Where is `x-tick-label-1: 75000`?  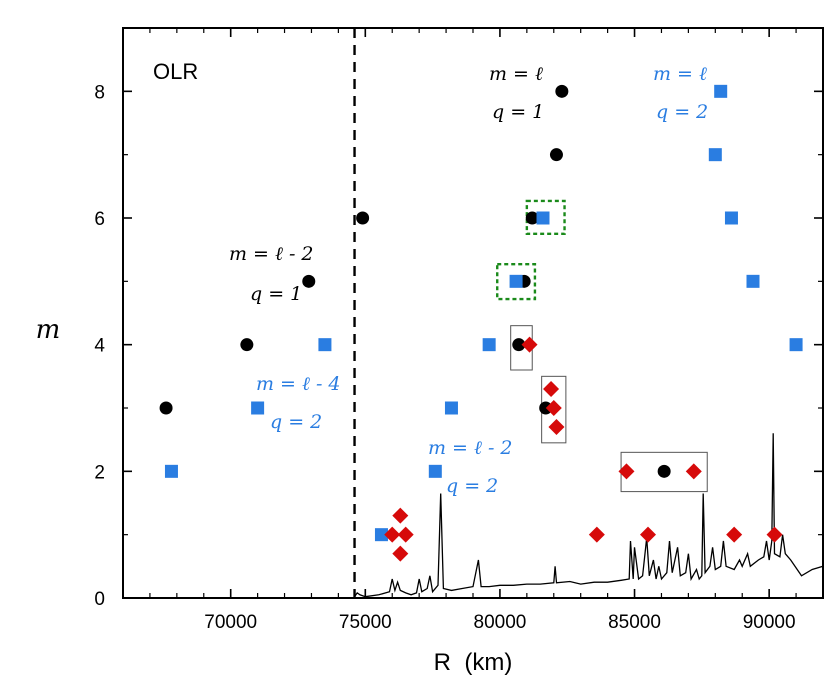 x-tick-label-1: 75000 is located at coordinates (365, 622).